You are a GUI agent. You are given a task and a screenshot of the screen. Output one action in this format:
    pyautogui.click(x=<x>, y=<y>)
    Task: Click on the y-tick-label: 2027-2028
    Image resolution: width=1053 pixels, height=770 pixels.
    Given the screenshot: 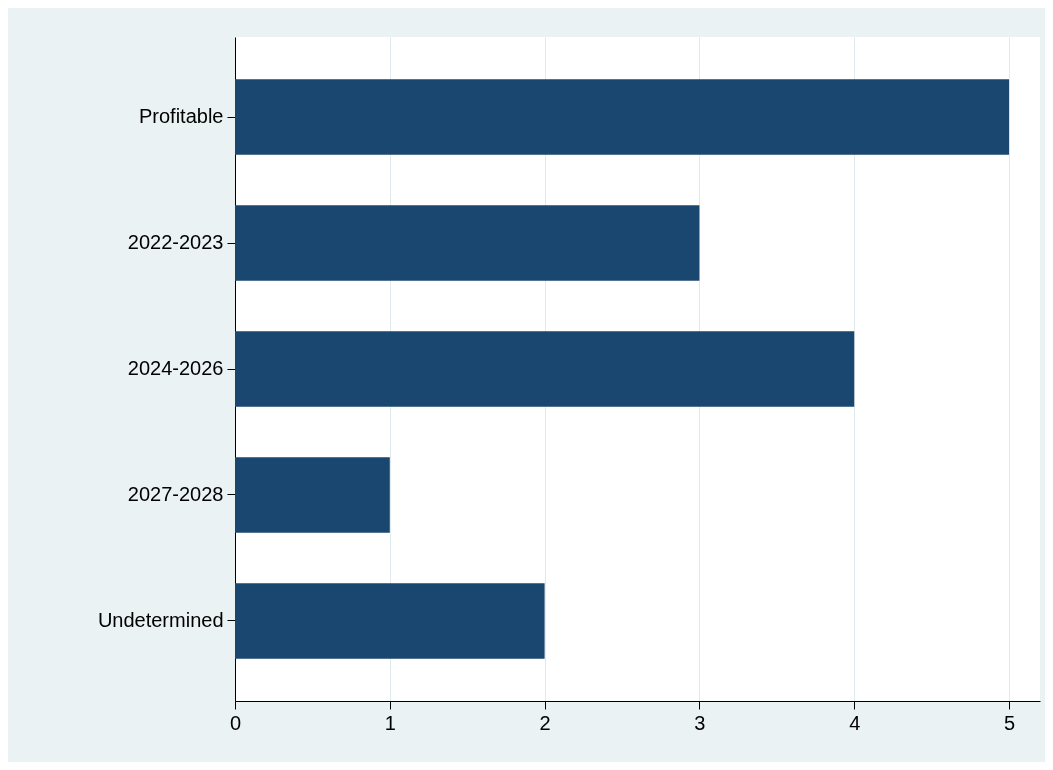 What is the action you would take?
    pyautogui.click(x=175, y=494)
    